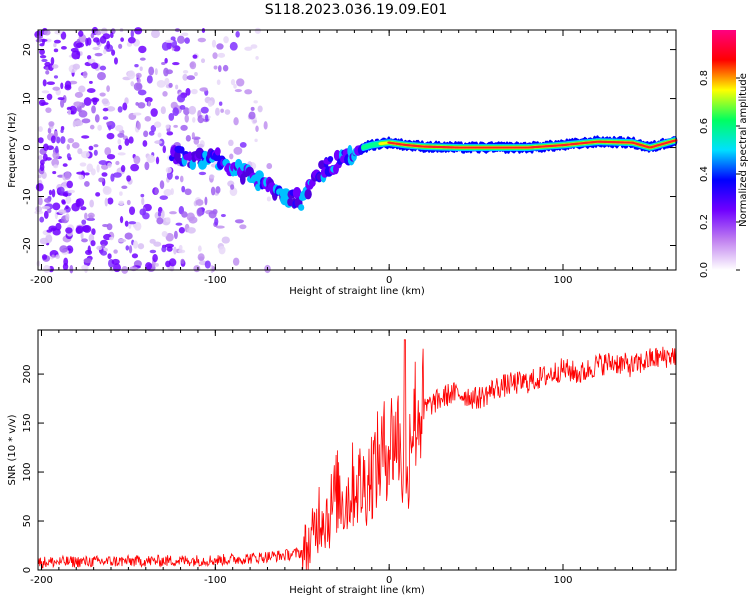 The height and width of the screenshot is (600, 750). What do you see at coordinates (27, 521) in the screenshot?
I see `snr-ytick-label: 50` at bounding box center [27, 521].